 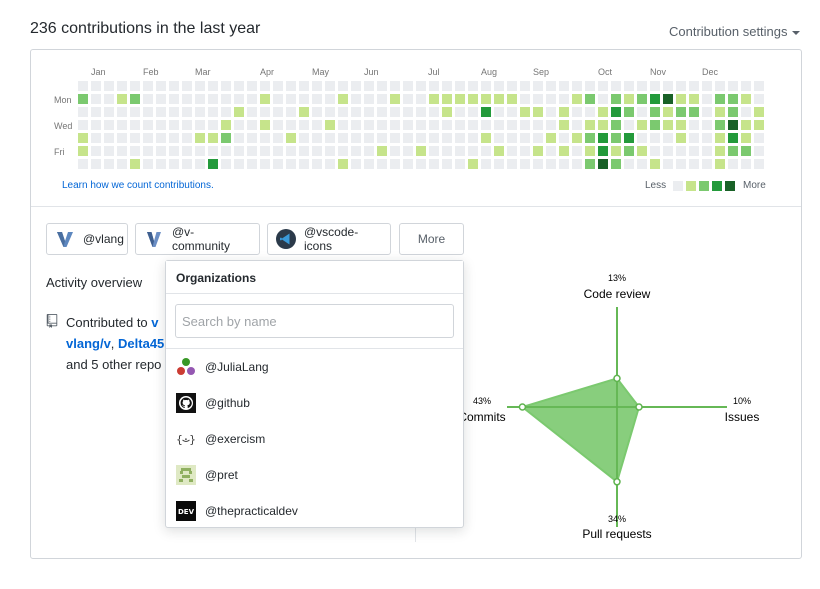 I want to click on org-item-julialang: @JuliaLang, so click(x=314, y=367).